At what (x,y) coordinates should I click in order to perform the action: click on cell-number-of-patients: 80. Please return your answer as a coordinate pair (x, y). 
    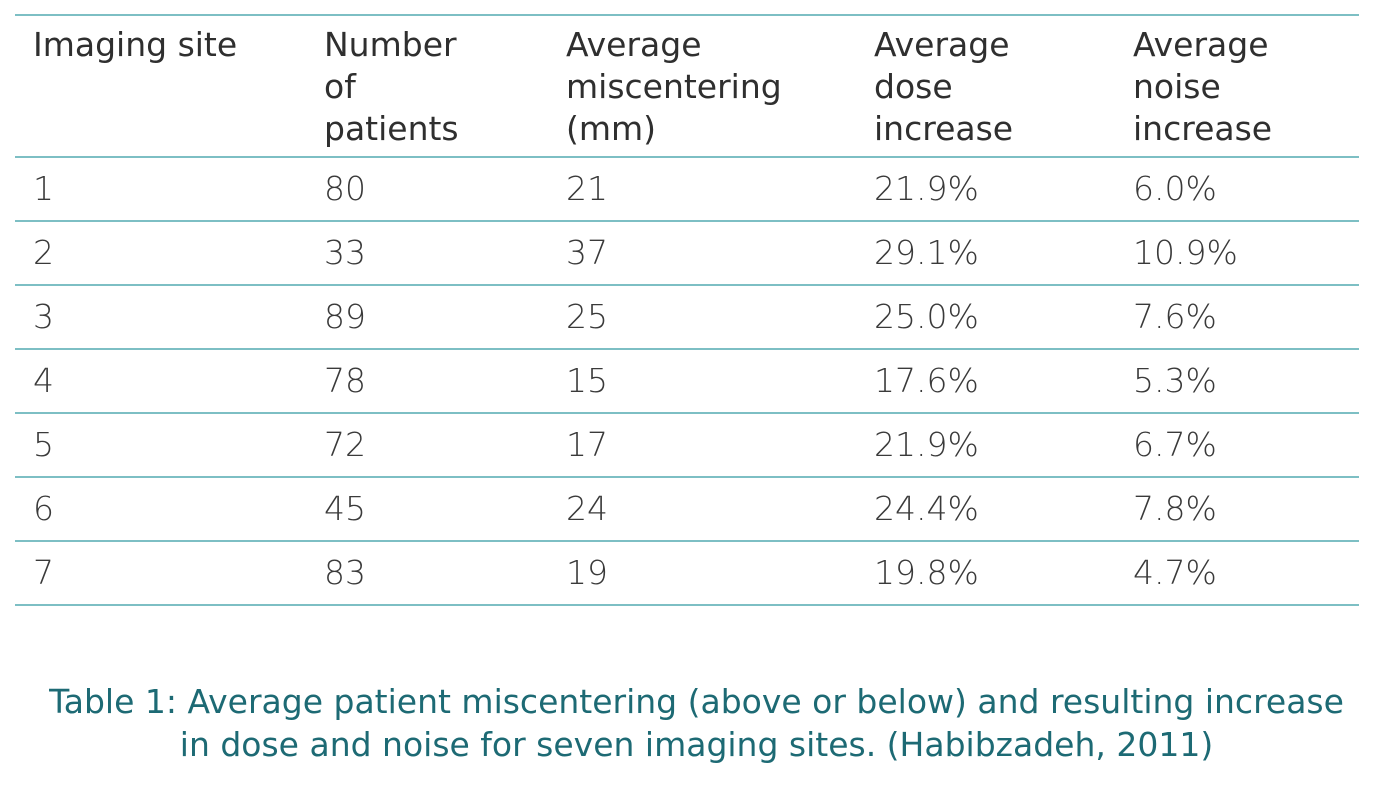
    Looking at the image, I should click on (345, 188).